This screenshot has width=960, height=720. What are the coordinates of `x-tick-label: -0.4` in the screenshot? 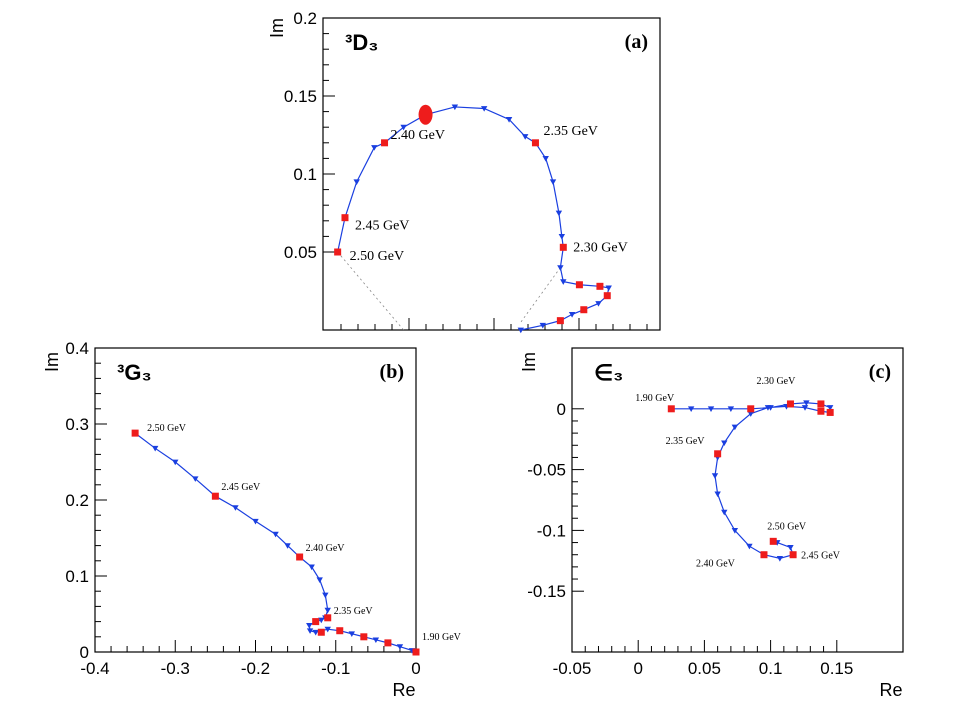 It's located at (94, 668).